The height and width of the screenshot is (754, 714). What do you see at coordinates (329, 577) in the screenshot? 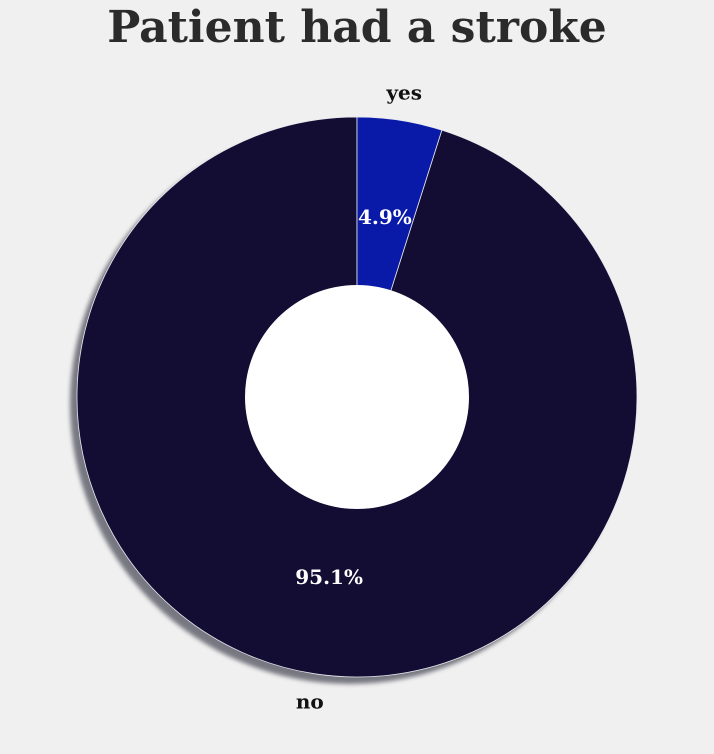
I see `slice-value-label-no: 95.1%` at bounding box center [329, 577].